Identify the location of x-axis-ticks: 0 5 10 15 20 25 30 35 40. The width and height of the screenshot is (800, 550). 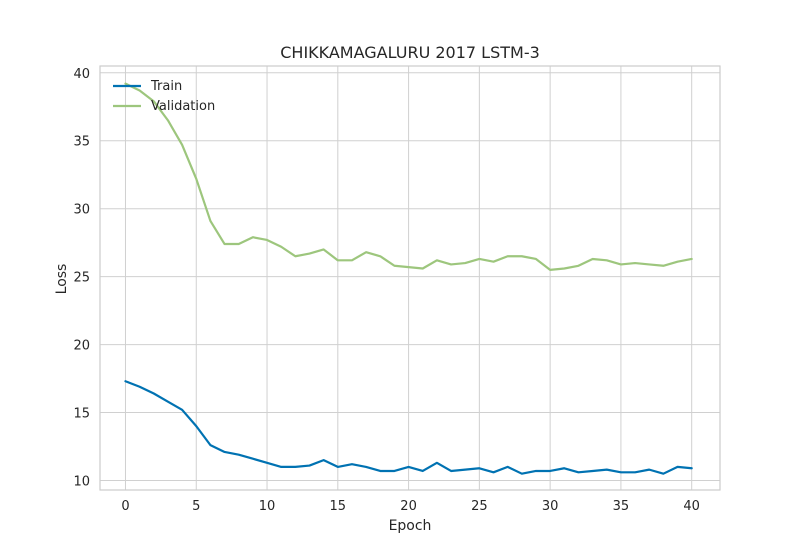
(410, 506).